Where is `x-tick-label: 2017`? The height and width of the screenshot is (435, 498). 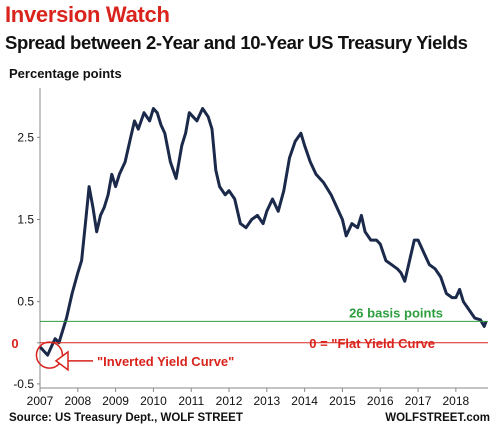 x-tick-label: 2017 is located at coordinates (418, 401).